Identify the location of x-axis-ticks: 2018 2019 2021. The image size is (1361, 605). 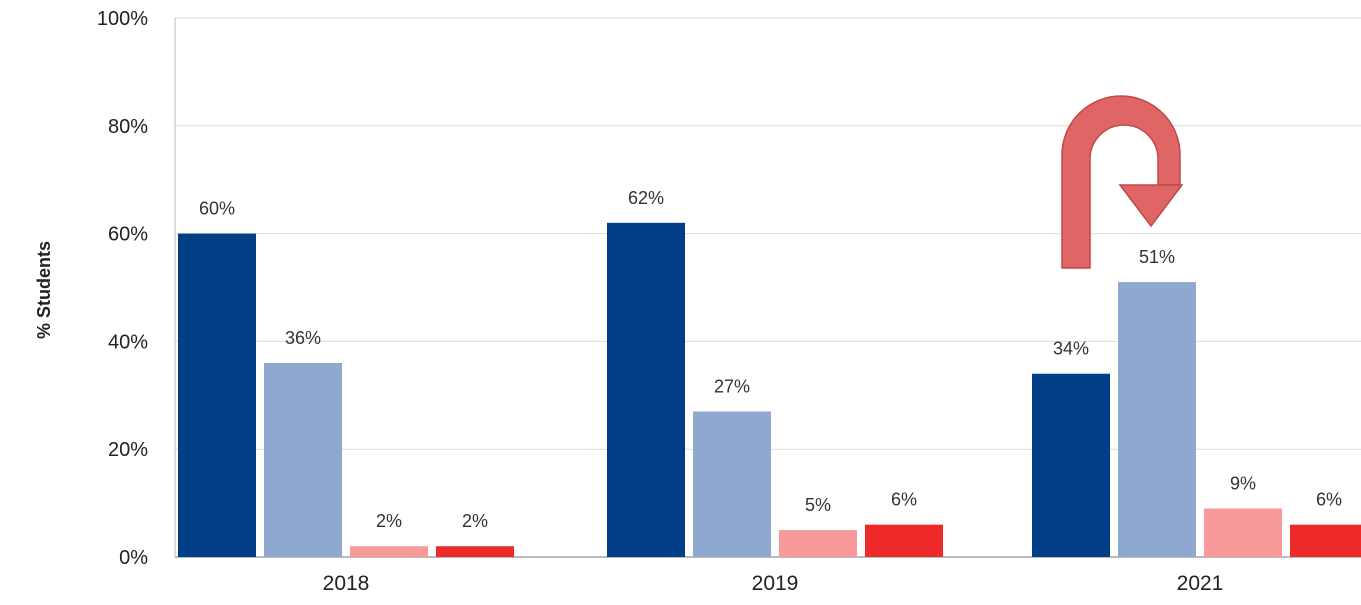
(773, 583).